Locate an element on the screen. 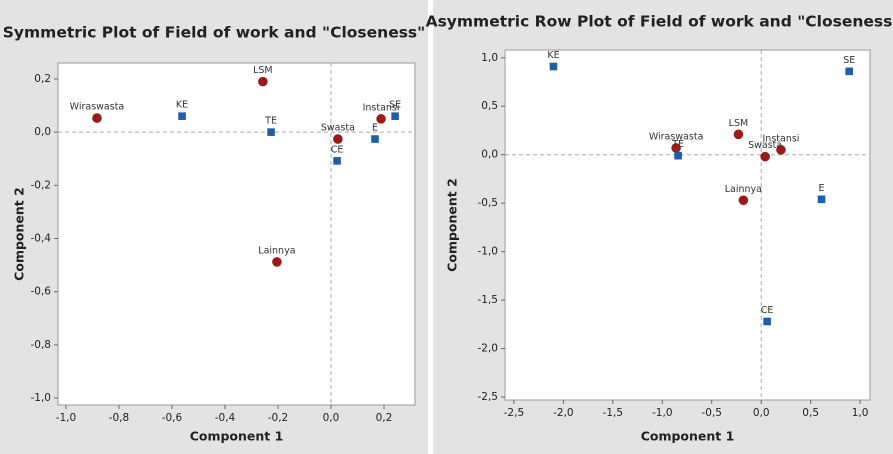 The image size is (893, 454). x-tick-label: -0,4 is located at coordinates (225, 418).